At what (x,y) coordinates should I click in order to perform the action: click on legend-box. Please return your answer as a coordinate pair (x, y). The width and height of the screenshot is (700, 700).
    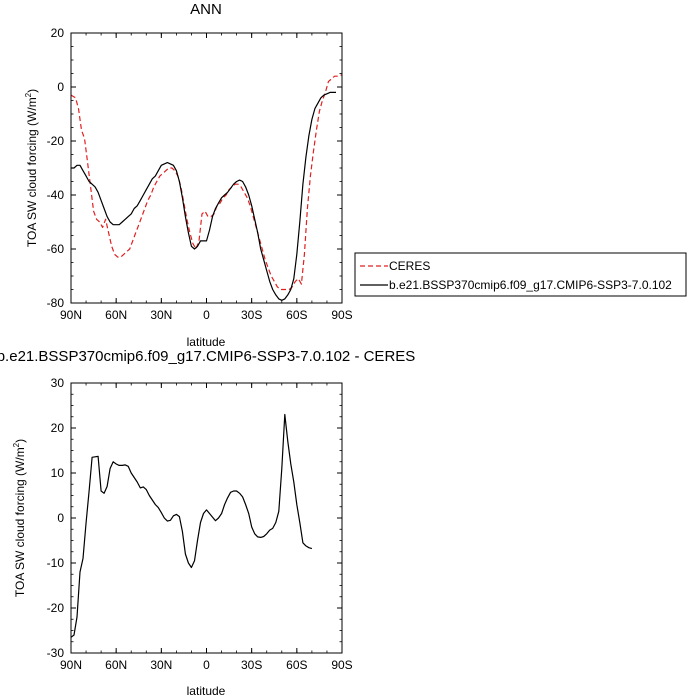
    Looking at the image, I should click on (520, 274).